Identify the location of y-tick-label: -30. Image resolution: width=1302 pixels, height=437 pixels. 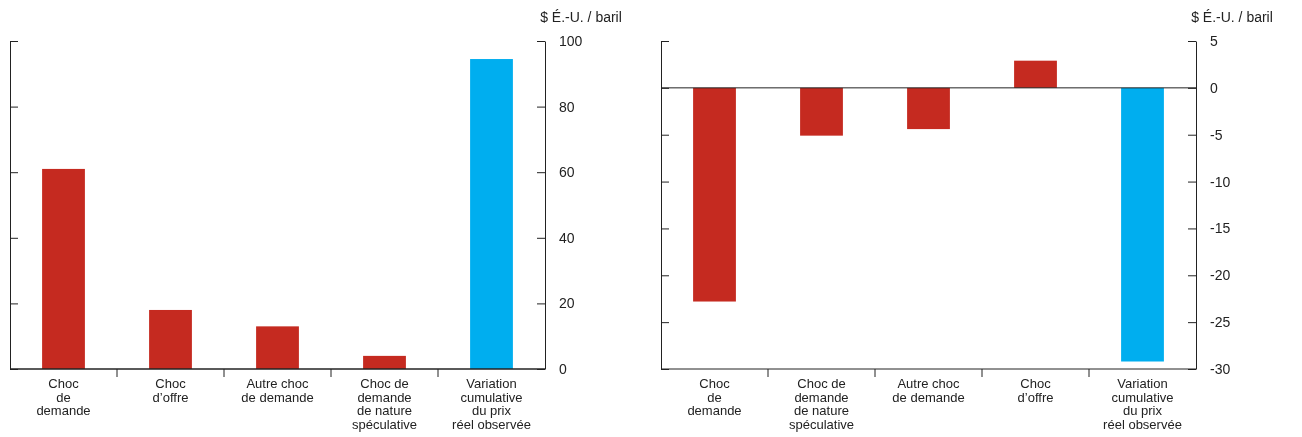
(1220, 368).